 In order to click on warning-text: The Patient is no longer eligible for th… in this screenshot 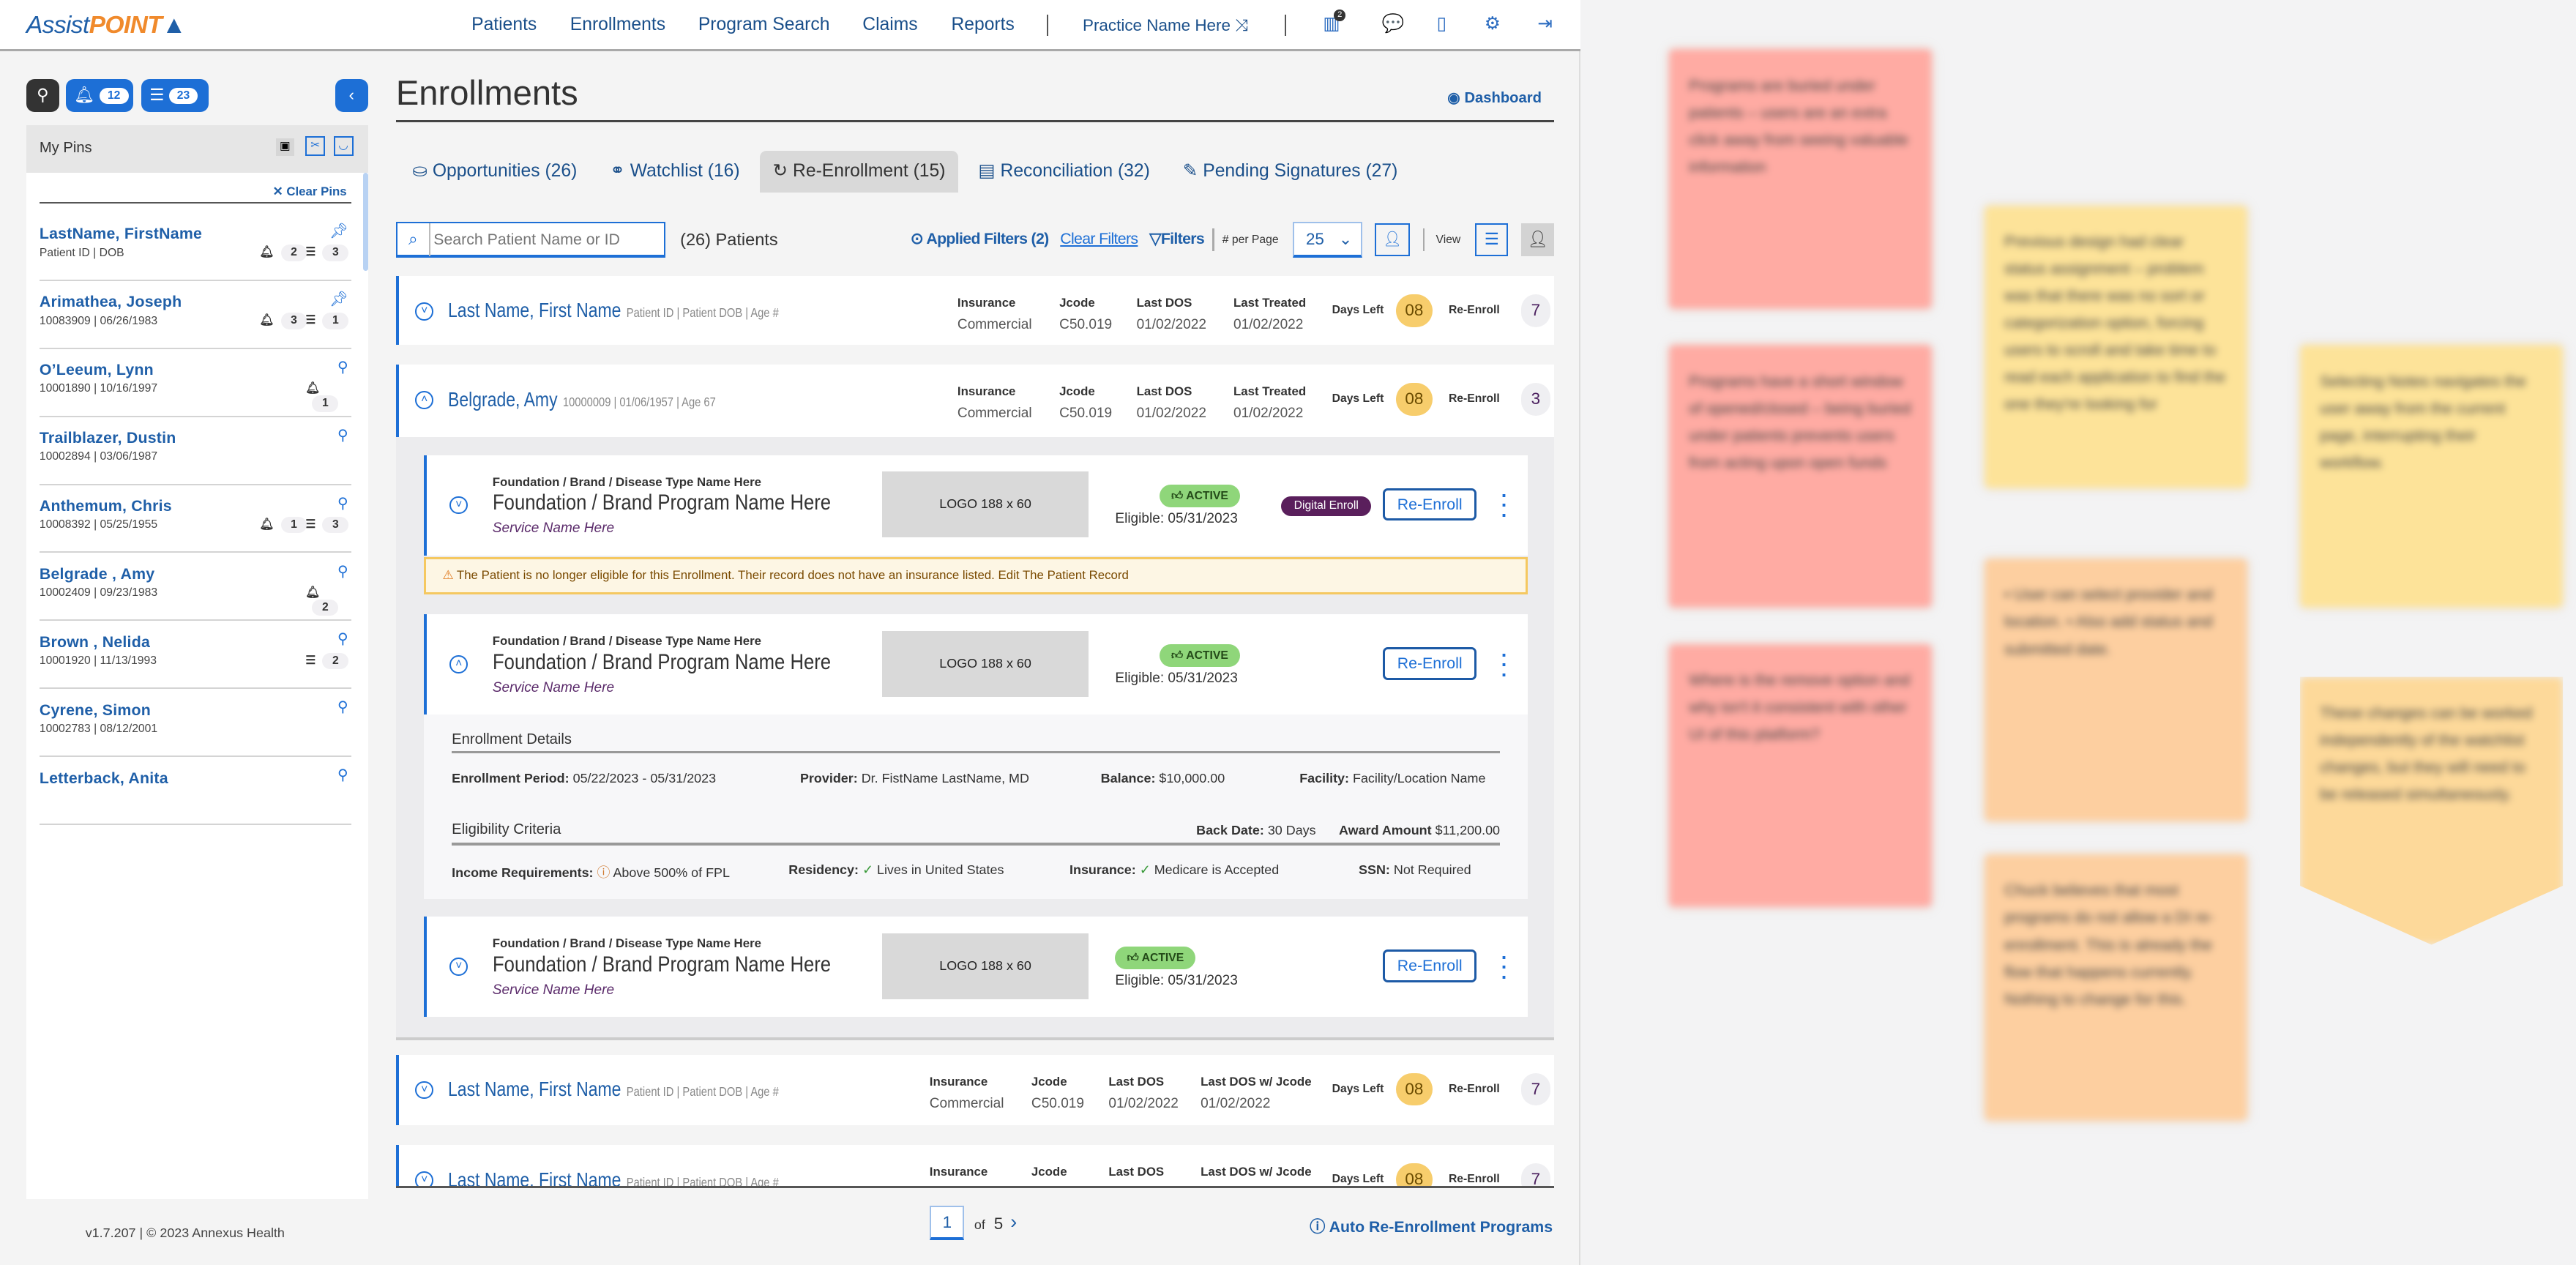, I will do `click(793, 575)`.